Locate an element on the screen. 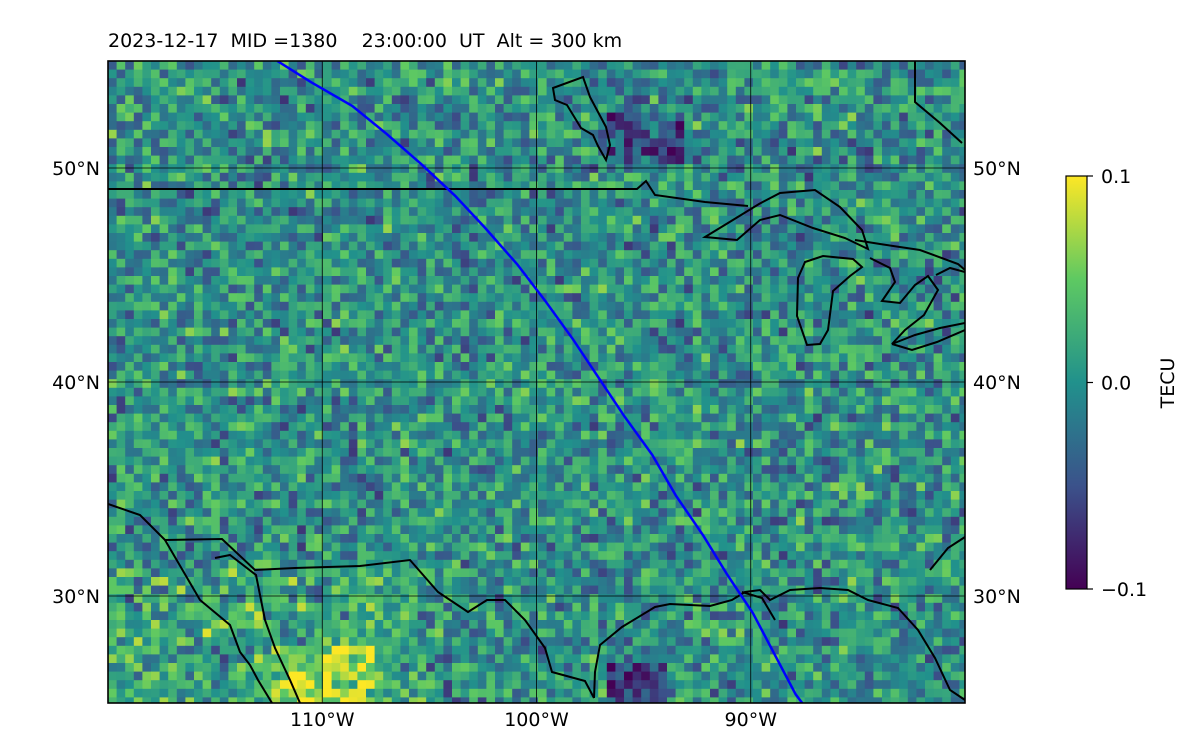 The image size is (1200, 750). coast-hudson is located at coordinates (581, 119).